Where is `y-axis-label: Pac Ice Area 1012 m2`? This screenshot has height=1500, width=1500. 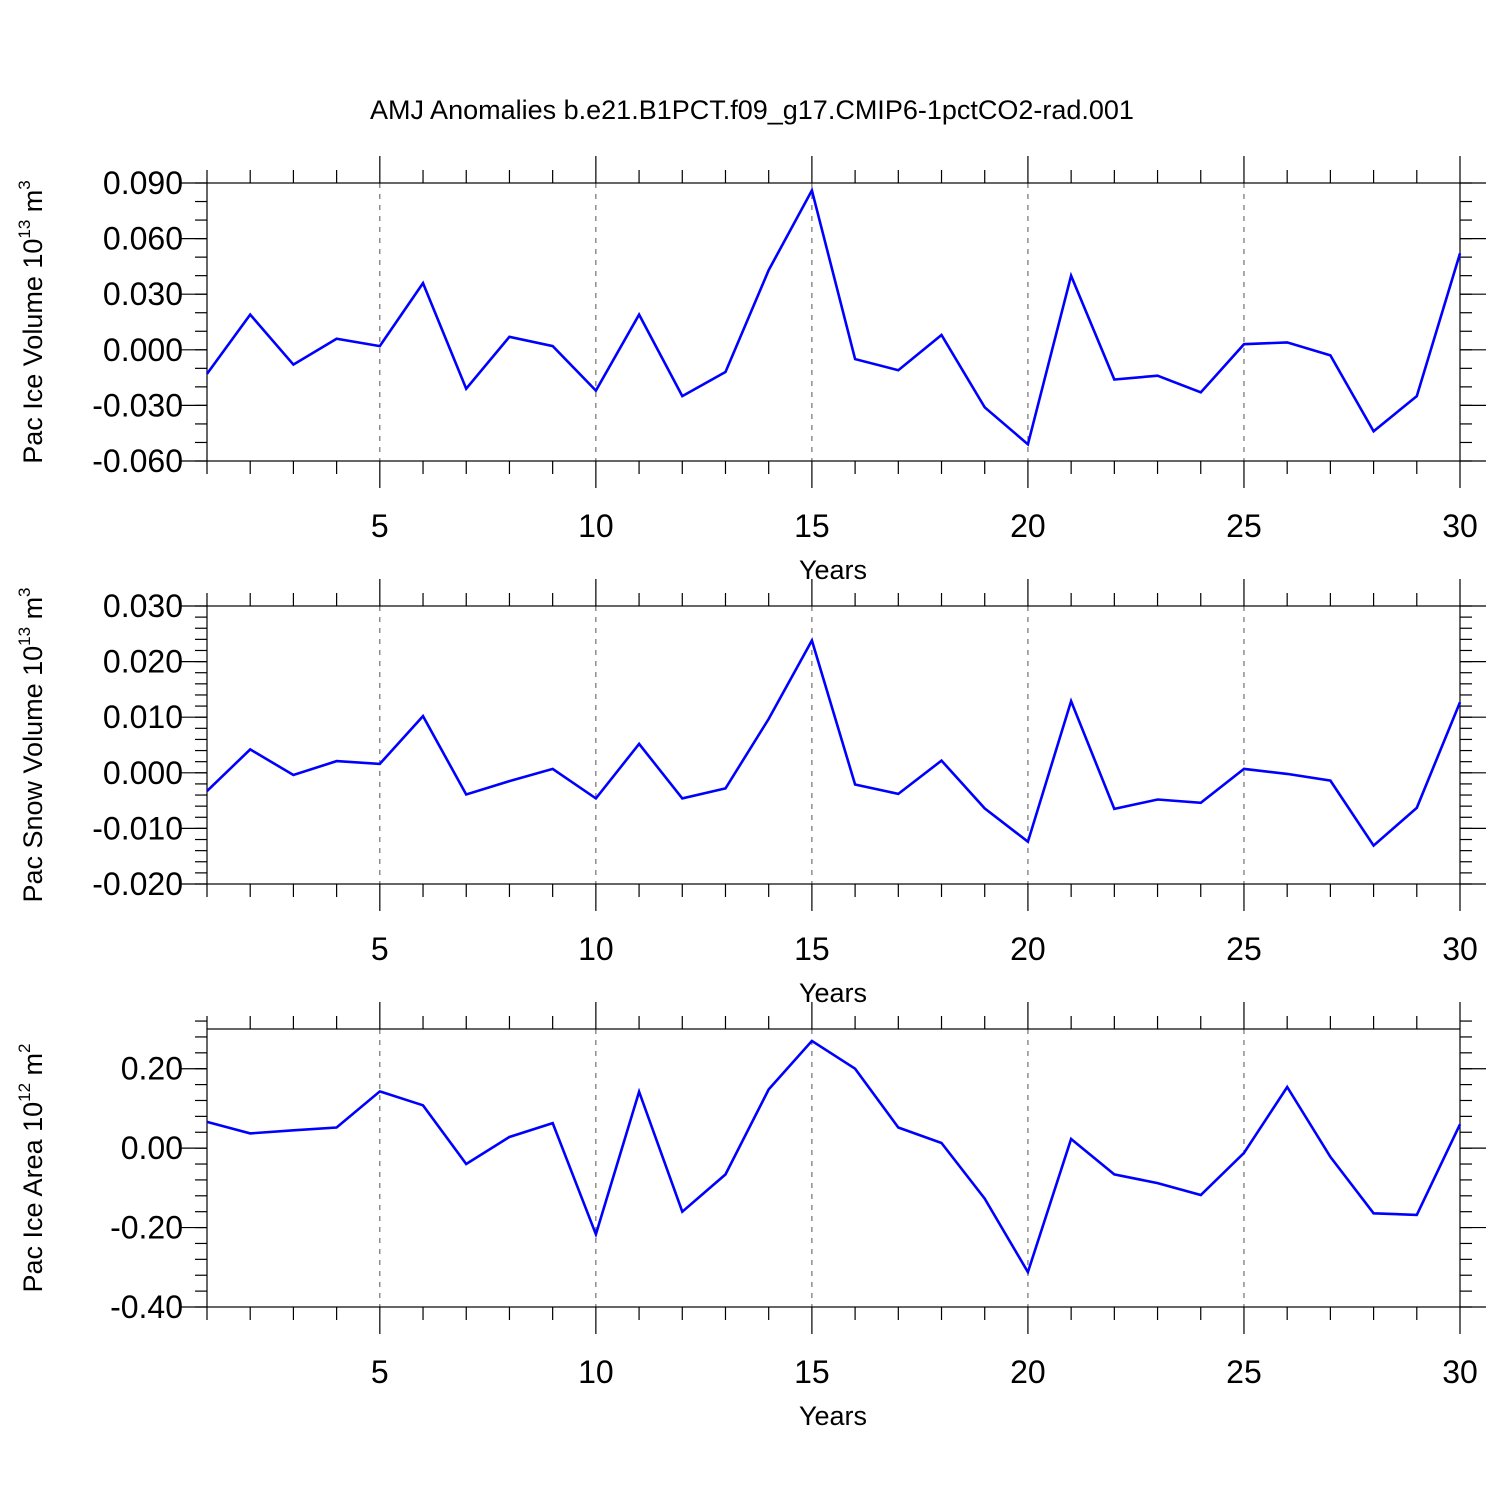 y-axis-label: Pac Ice Area 1012 m2 is located at coordinates (31, 1167).